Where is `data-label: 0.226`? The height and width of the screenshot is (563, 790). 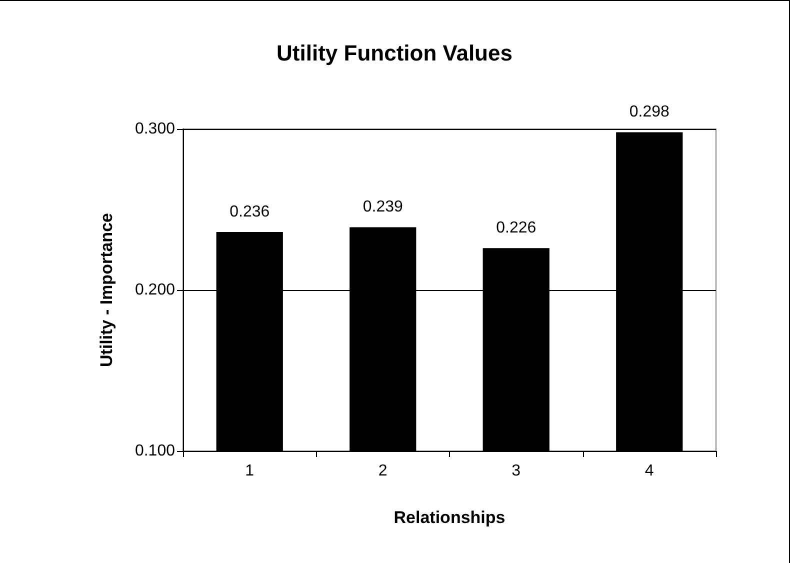
data-label: 0.226 is located at coordinates (516, 228).